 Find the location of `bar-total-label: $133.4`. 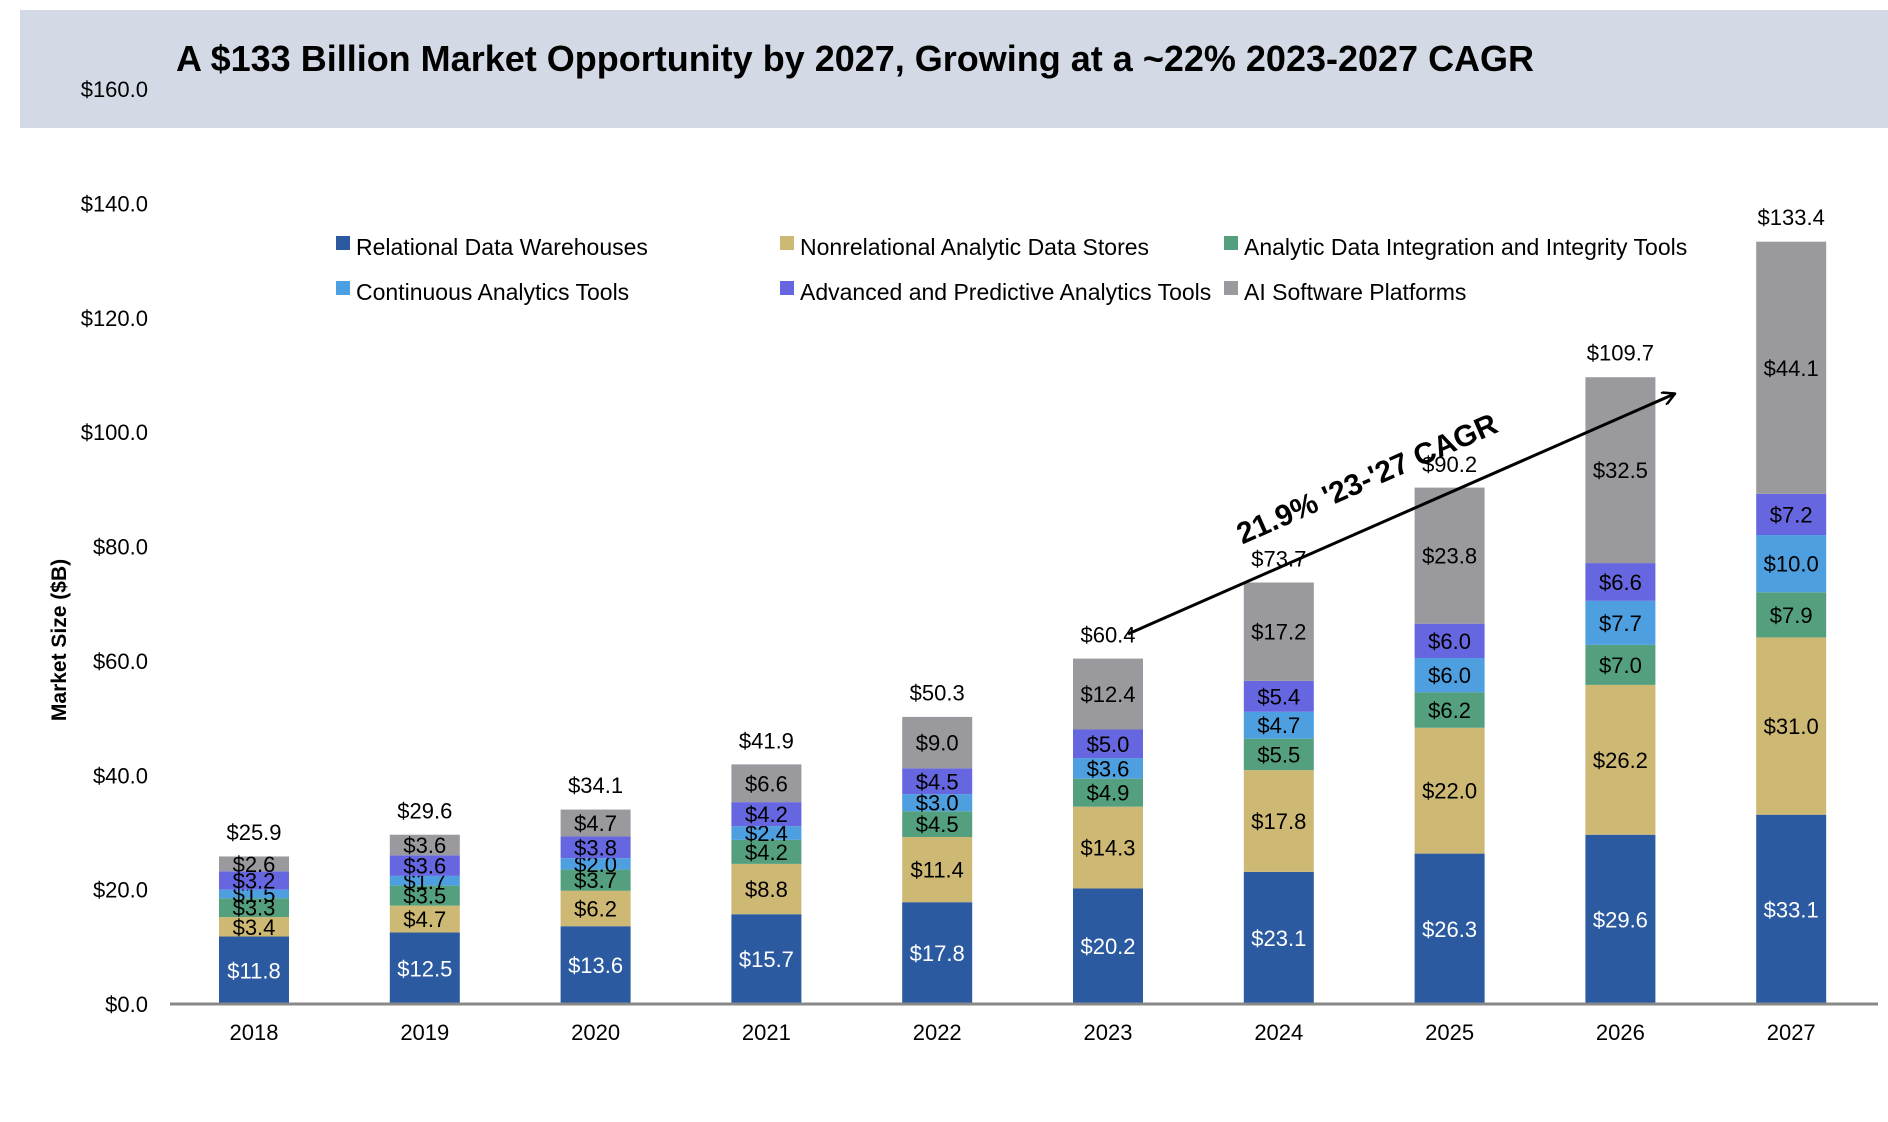

bar-total-label: $133.4 is located at coordinates (1791, 217).